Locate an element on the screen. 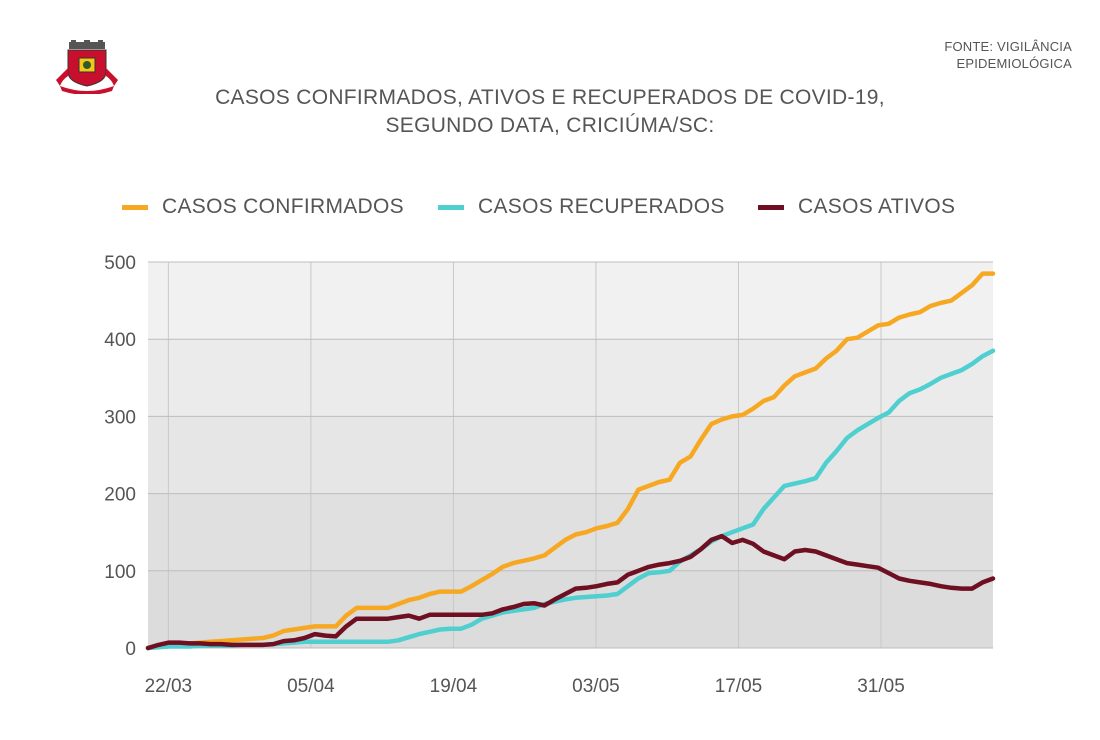 This screenshot has width=1100, height=740. y-tick-label: 200 is located at coordinates (120, 495).